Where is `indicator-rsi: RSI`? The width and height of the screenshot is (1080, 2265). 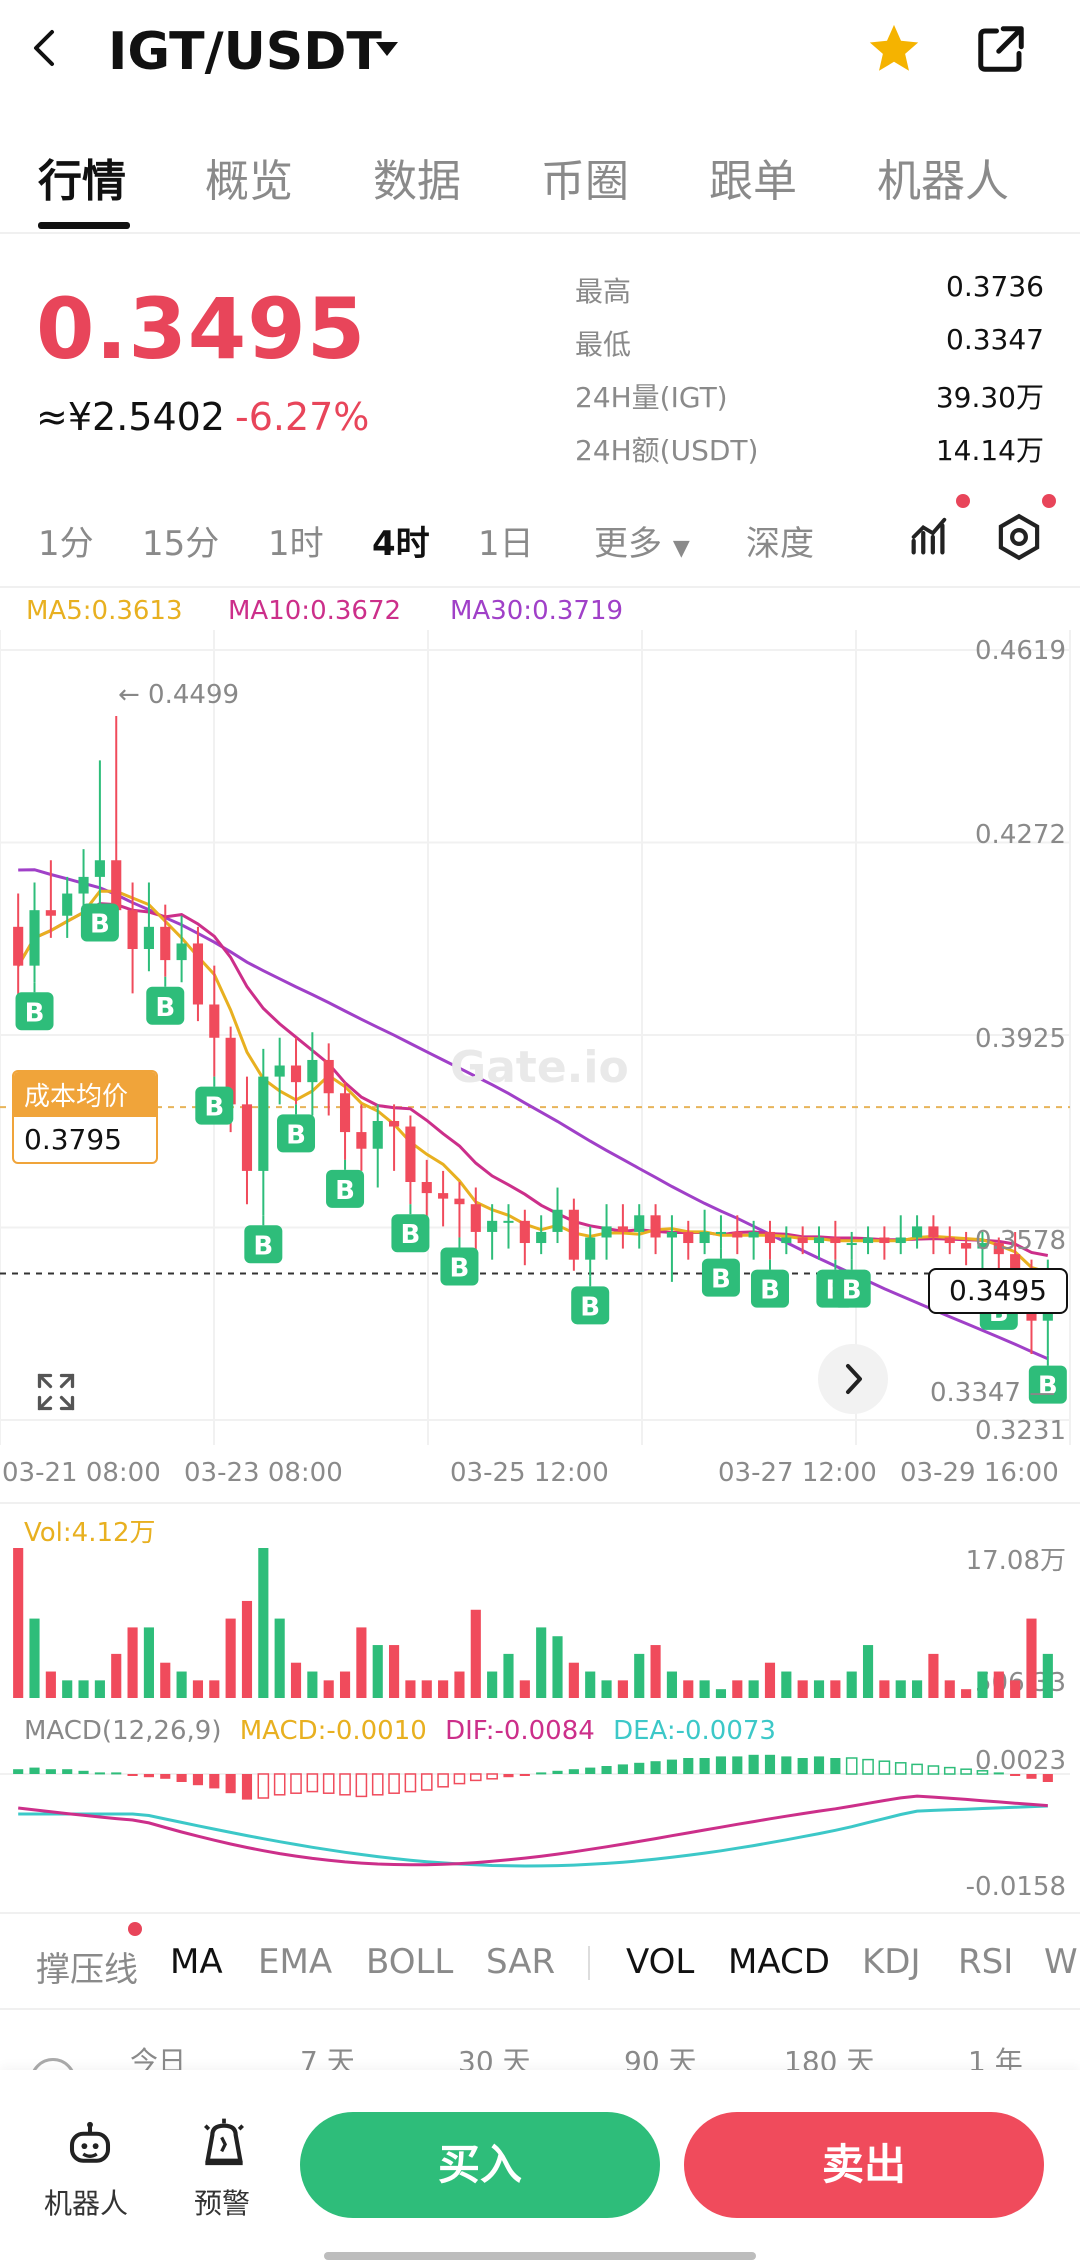
indicator-rsi: RSI is located at coordinates (986, 1962).